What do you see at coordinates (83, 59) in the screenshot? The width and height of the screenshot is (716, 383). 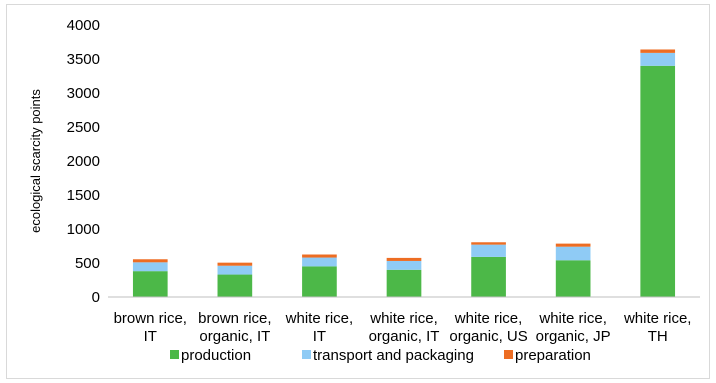 I see `y-tick-label: 3500` at bounding box center [83, 59].